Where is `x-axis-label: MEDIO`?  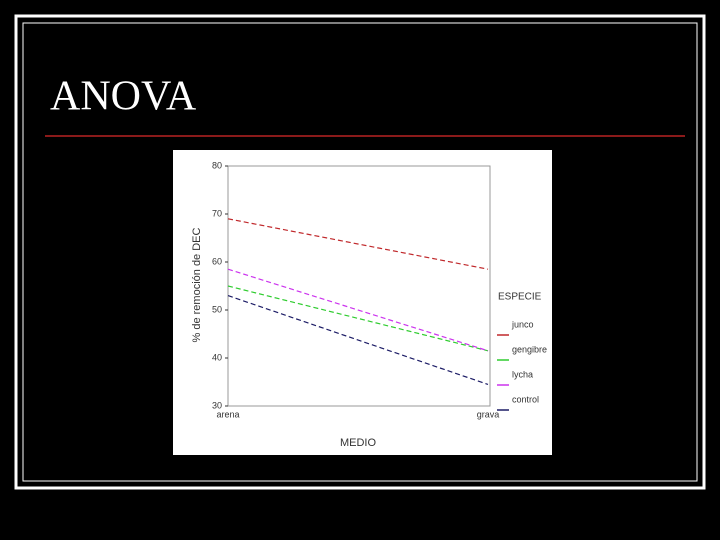 x-axis-label: MEDIO is located at coordinates (358, 443).